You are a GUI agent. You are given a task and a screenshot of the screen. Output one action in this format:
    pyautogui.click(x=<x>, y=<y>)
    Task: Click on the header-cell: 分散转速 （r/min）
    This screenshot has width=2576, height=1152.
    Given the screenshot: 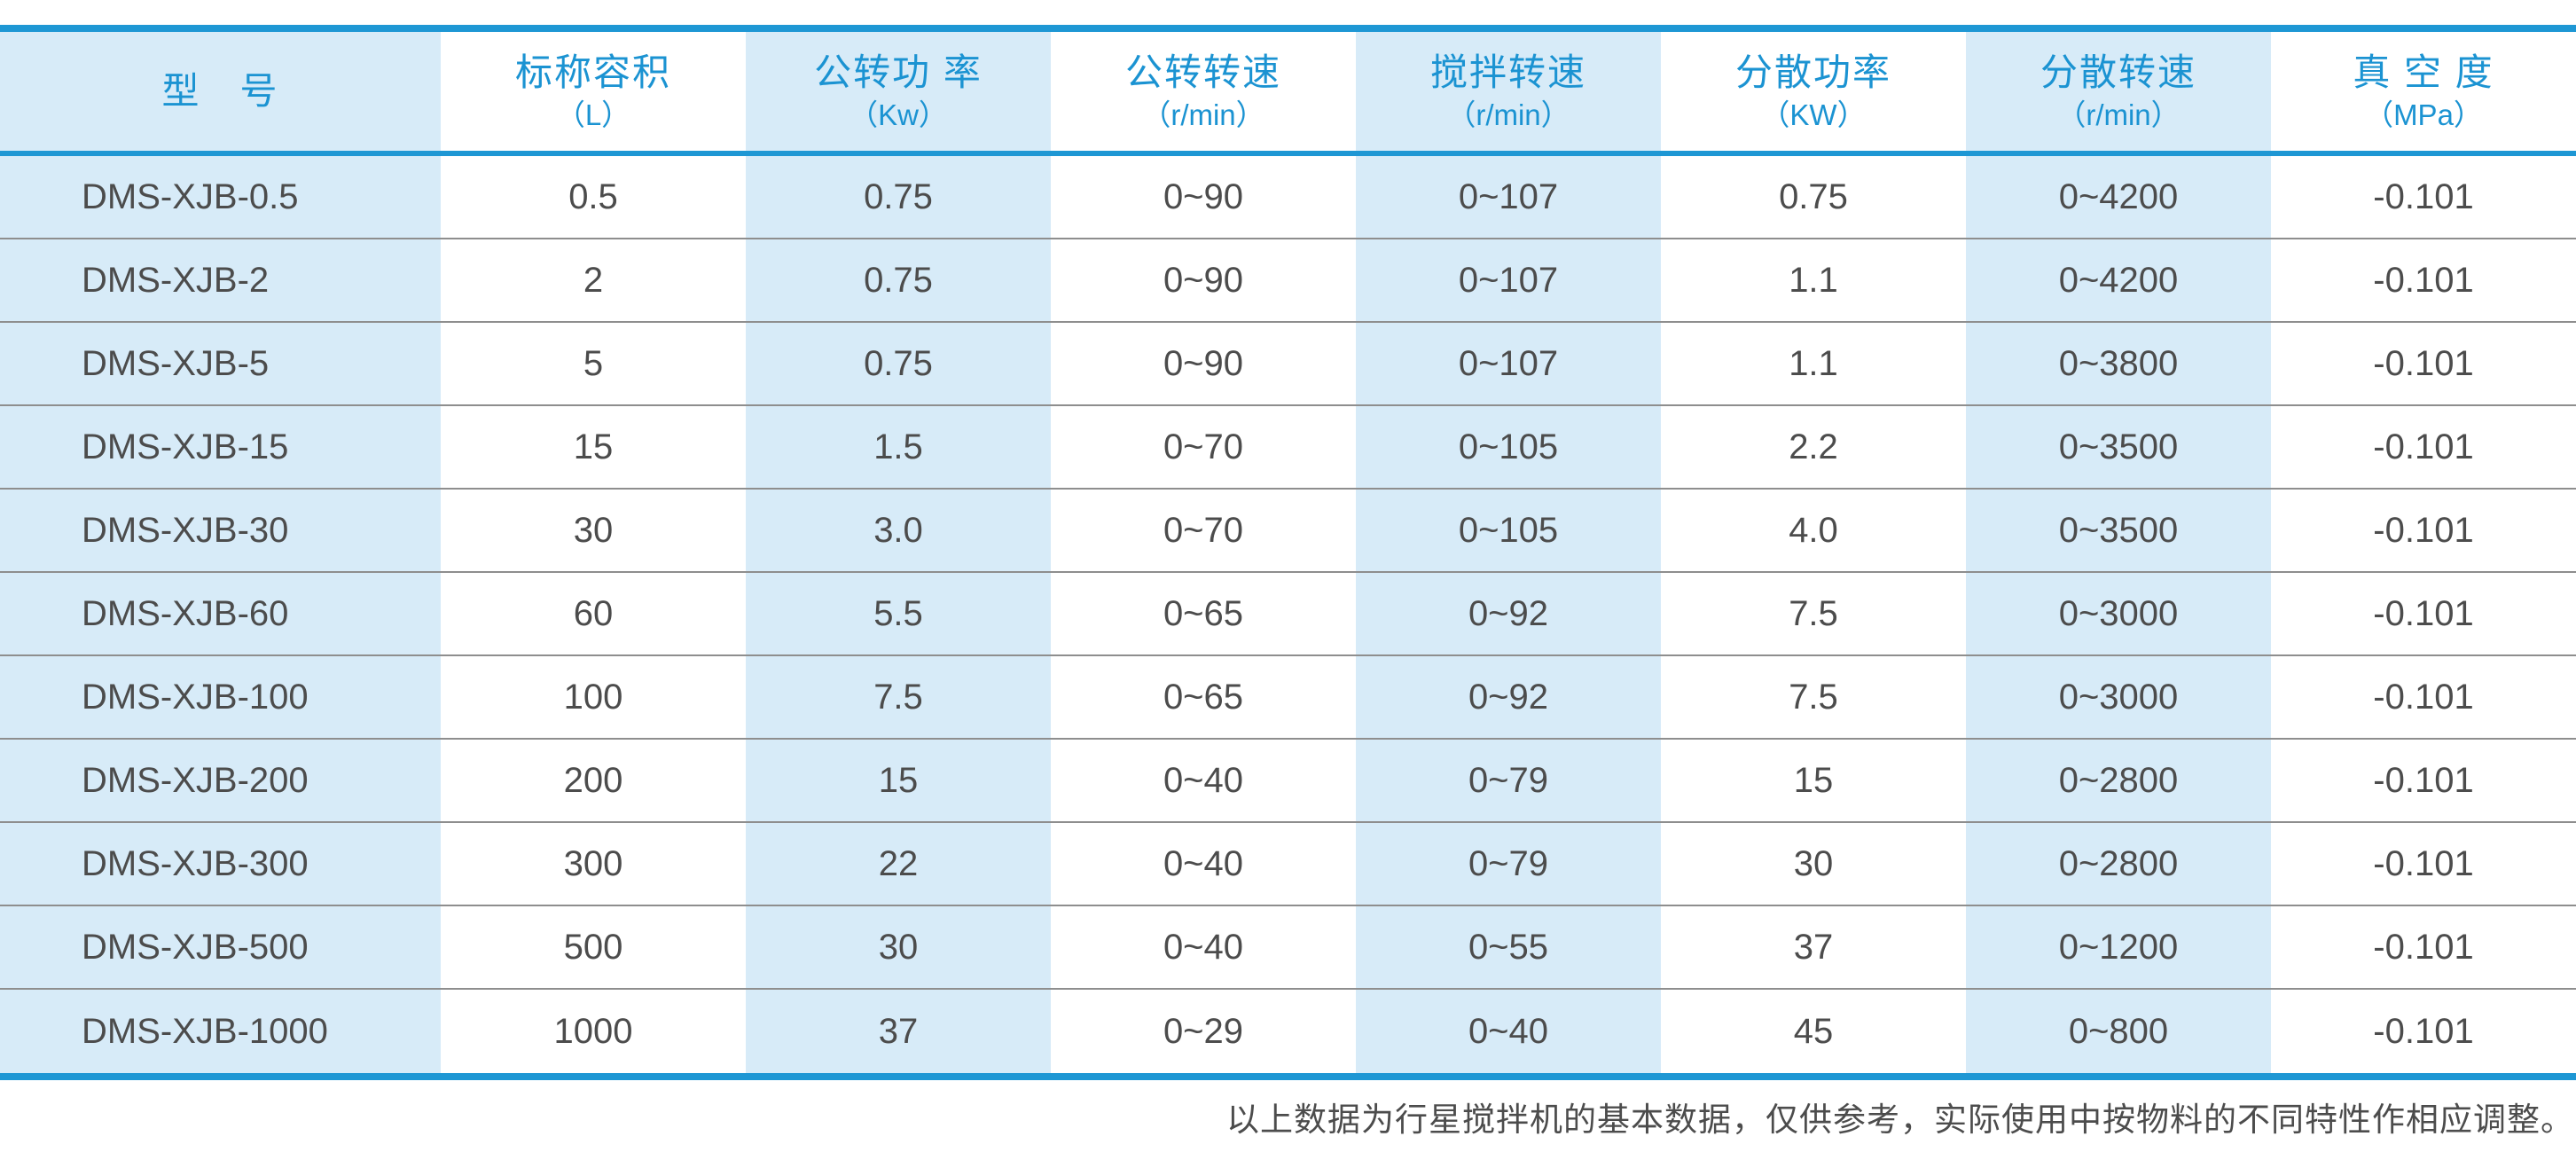 What is the action you would take?
    pyautogui.click(x=2118, y=91)
    